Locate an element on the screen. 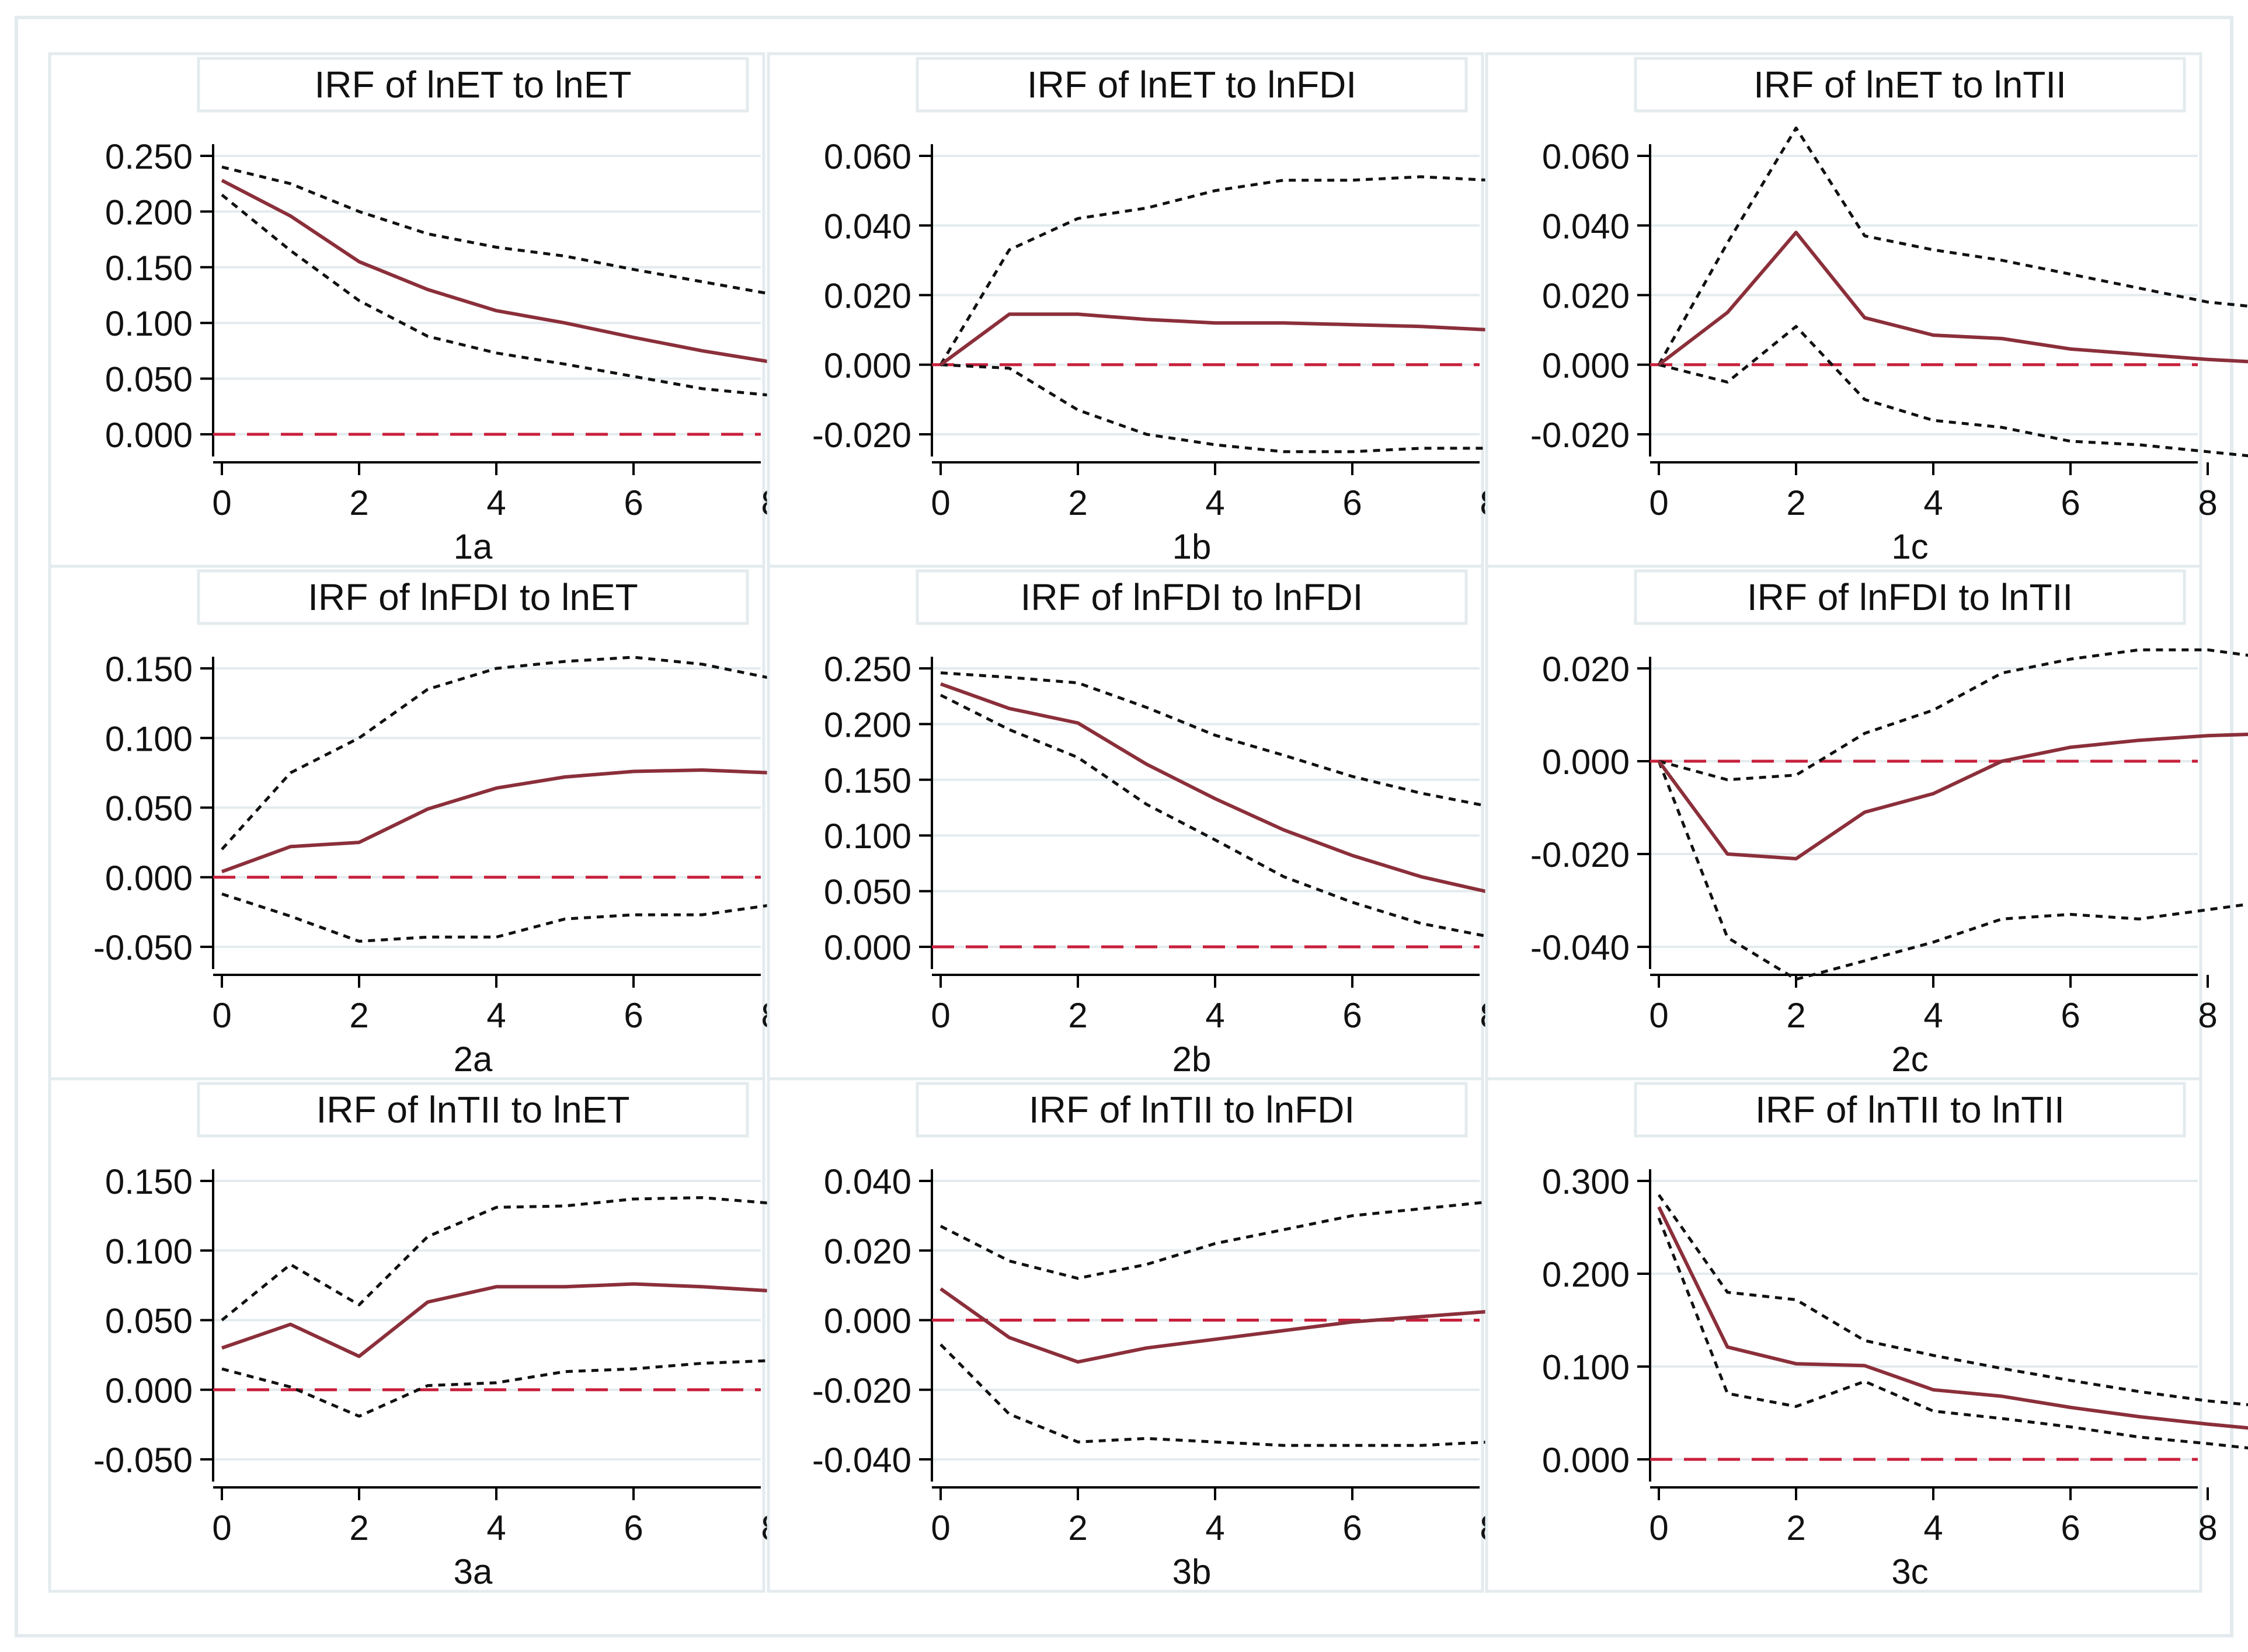  panel-label: 3c is located at coordinates (1910, 1571).